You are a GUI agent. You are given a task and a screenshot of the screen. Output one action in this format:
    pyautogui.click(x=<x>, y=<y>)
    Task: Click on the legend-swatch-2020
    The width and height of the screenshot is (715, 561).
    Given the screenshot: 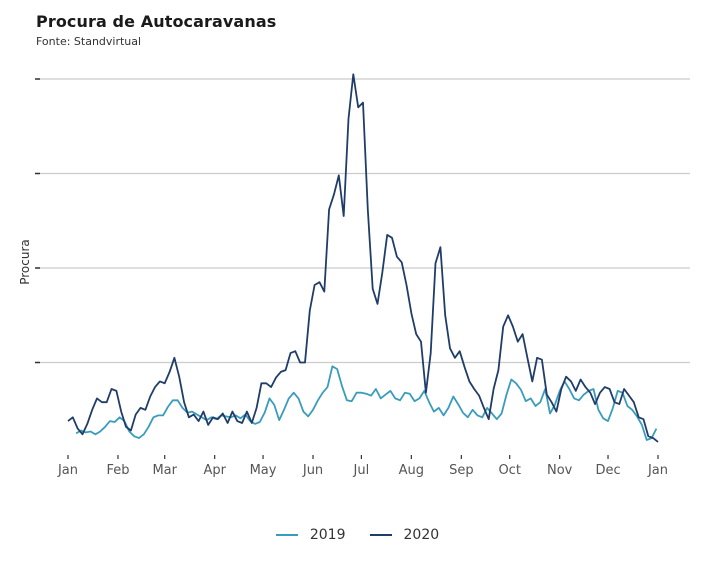 What is the action you would take?
    pyautogui.click(x=380, y=535)
    